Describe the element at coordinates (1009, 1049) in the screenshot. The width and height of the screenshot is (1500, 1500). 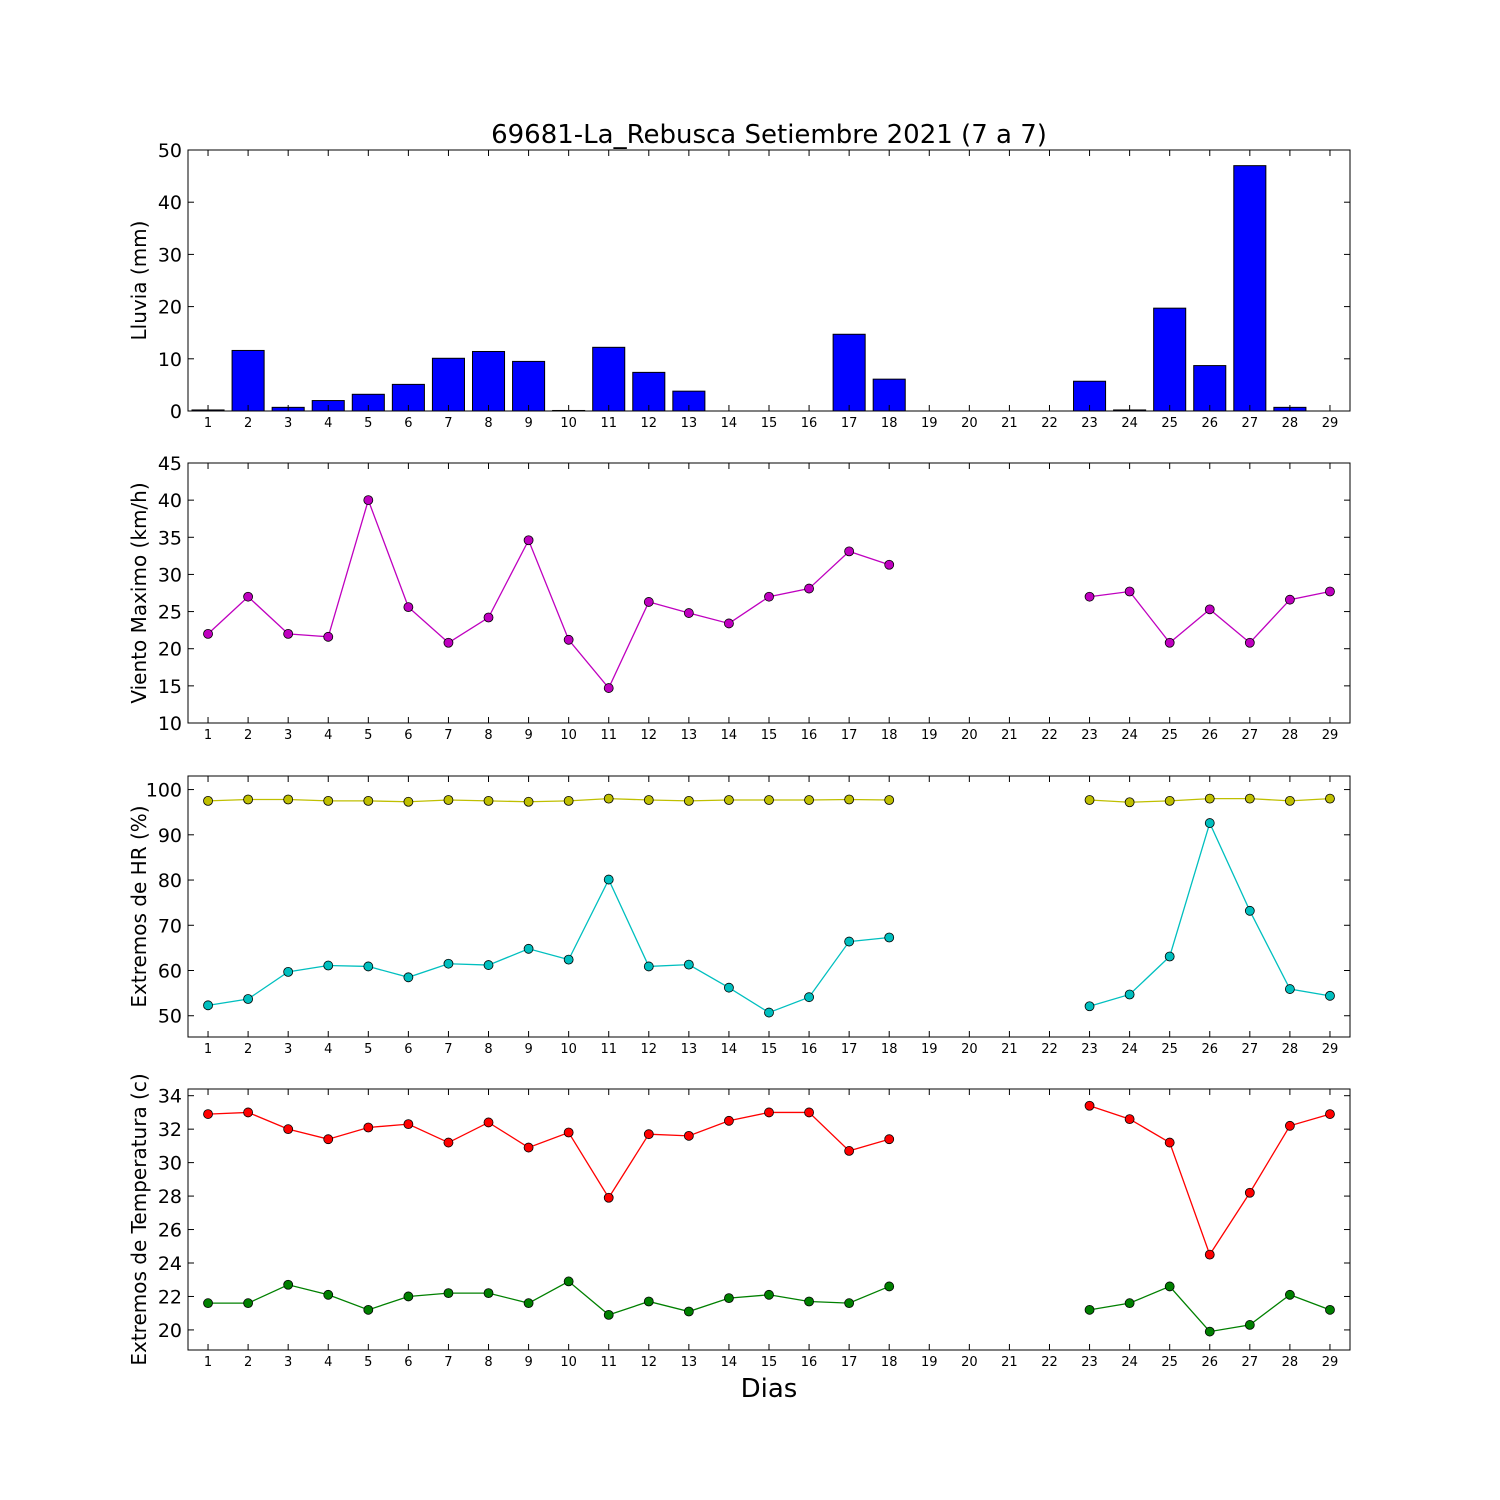
I see `x-tick-label: 21` at that location.